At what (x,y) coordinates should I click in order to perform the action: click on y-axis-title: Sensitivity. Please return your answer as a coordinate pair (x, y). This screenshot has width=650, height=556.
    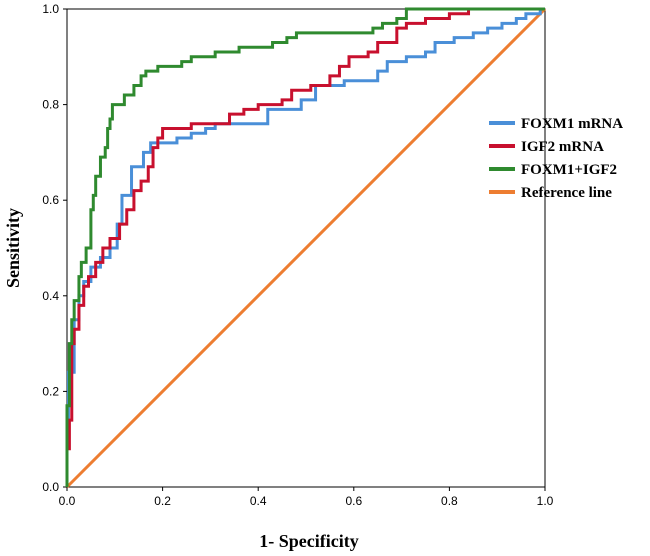
    Looking at the image, I should click on (13, 248).